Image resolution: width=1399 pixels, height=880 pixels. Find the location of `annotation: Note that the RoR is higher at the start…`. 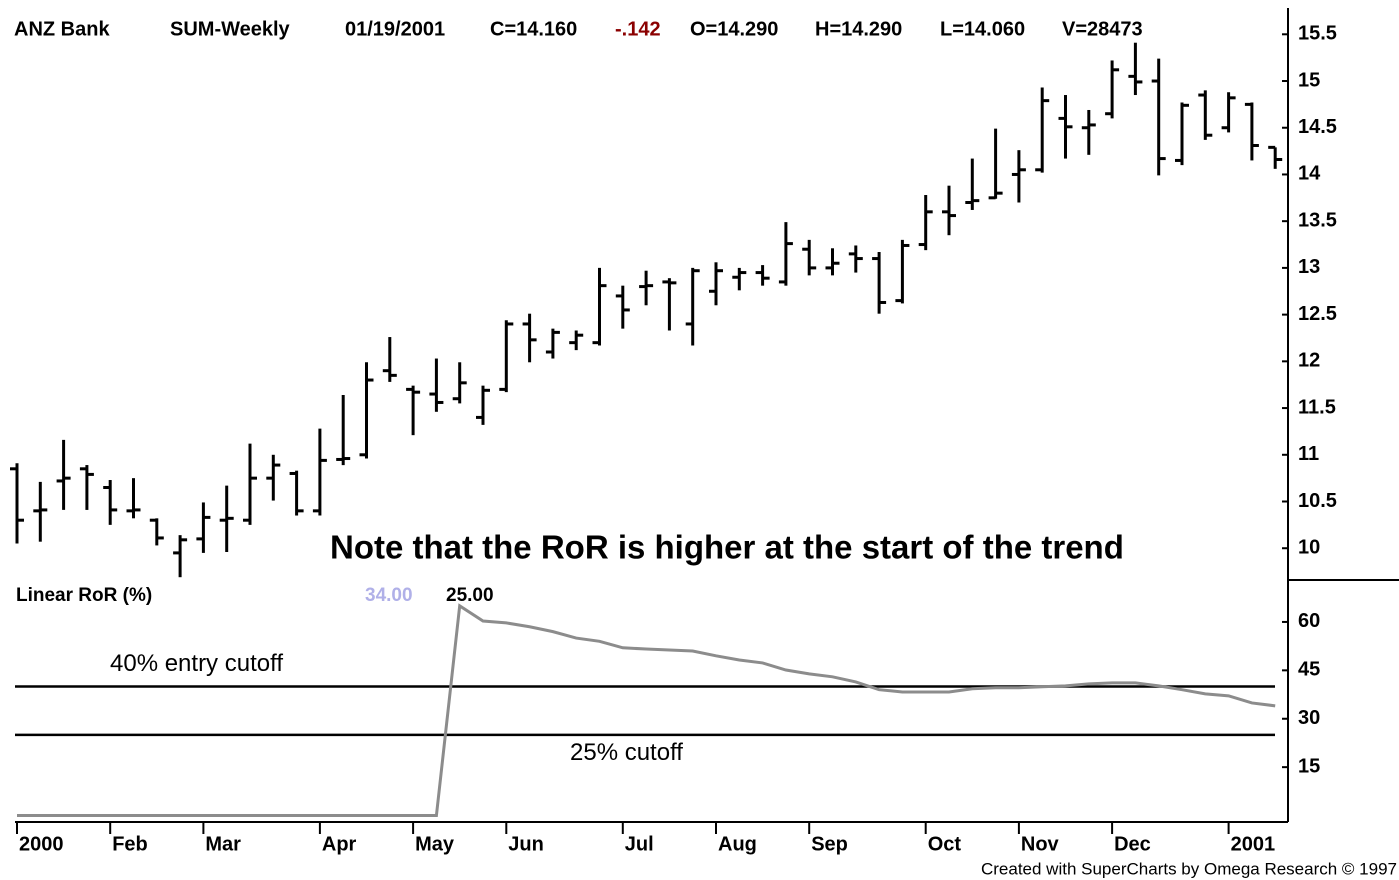

annotation: Note that the RoR is higher at the start… is located at coordinates (727, 547).